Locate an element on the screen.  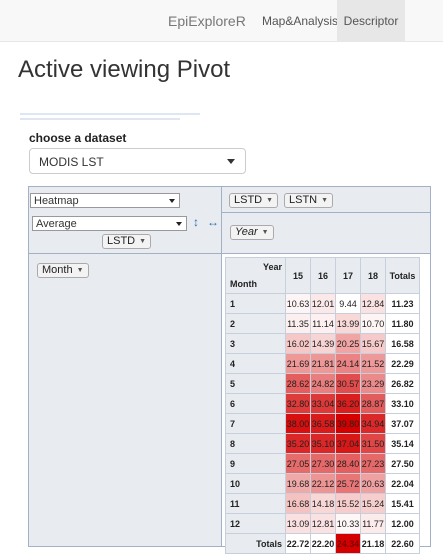
renderer-select: Heatmap is located at coordinates (105, 200).